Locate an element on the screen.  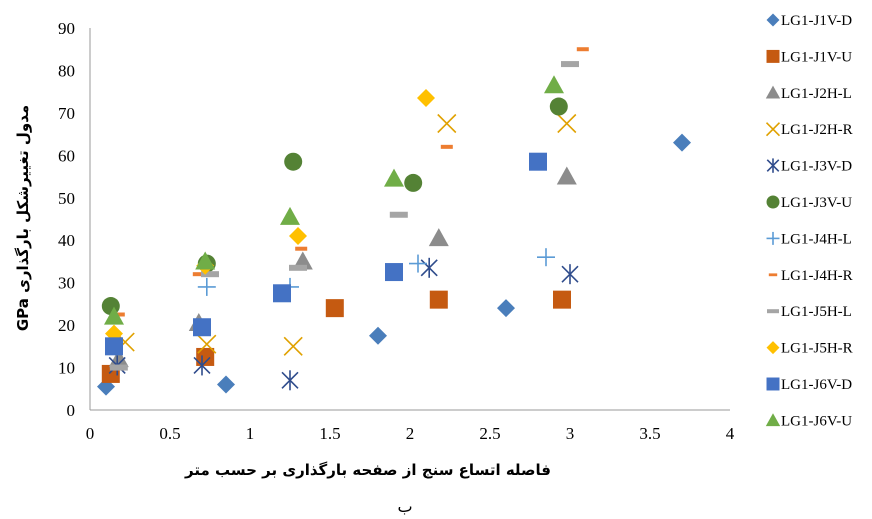
x-tick-label: 3 is located at coordinates (570, 433).